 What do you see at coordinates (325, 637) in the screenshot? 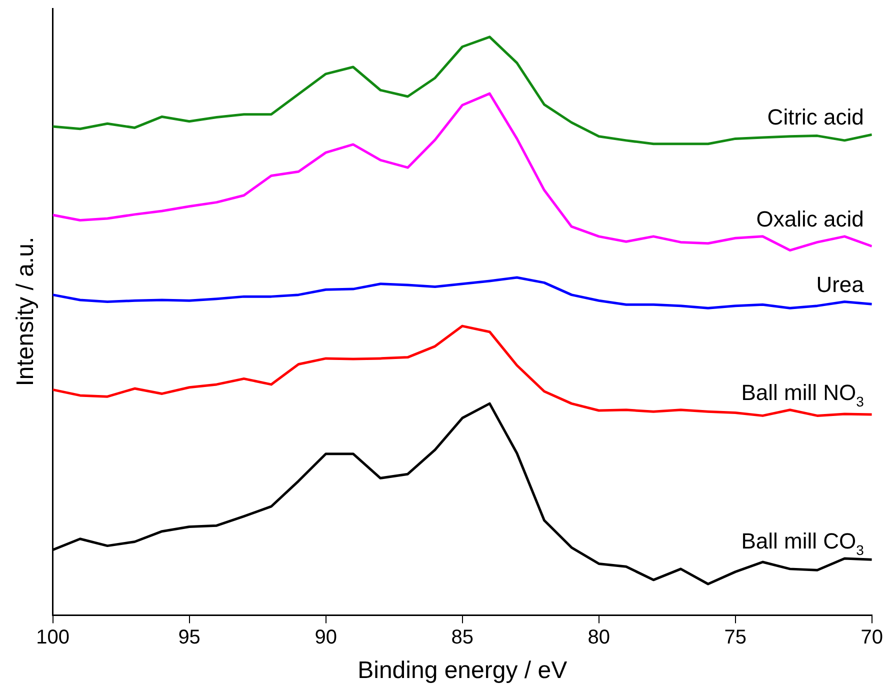
I see `x-tick-label: 90` at bounding box center [325, 637].